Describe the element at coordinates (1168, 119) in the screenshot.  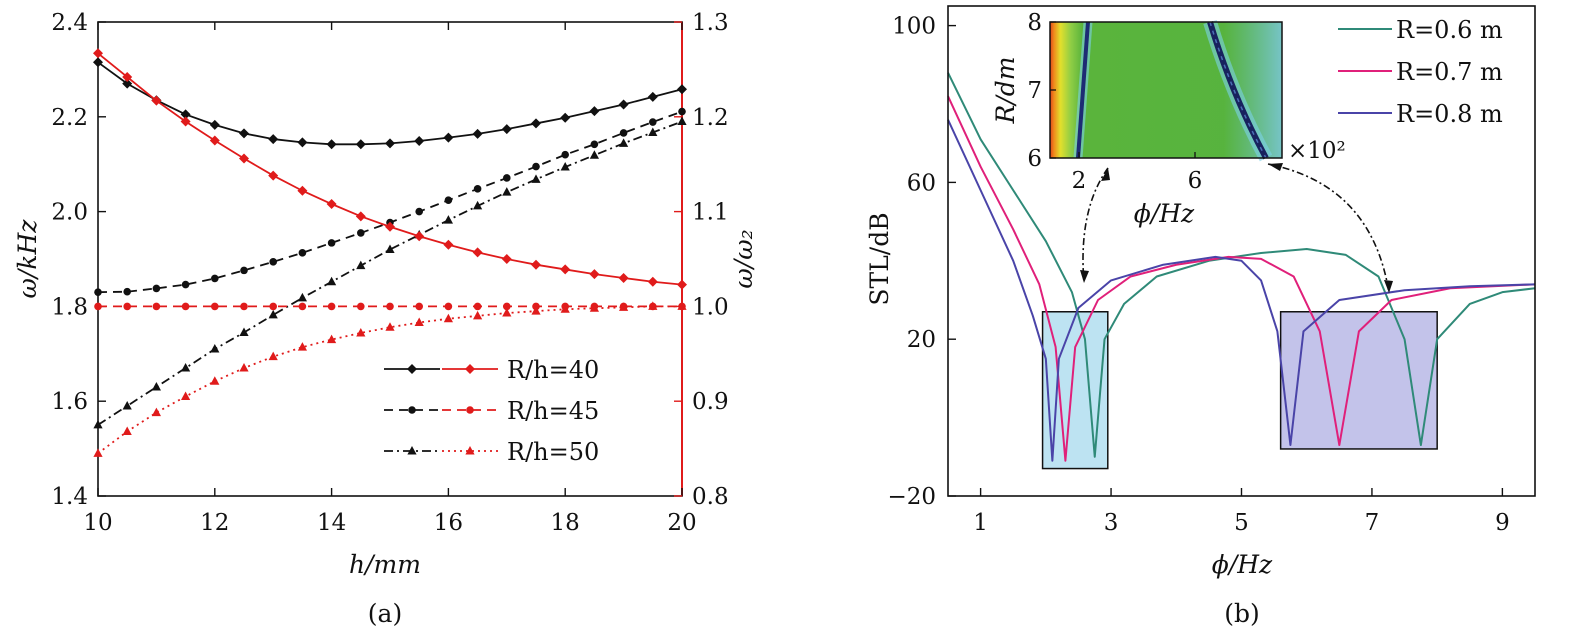
I see `inset-heatmap: 2 6 6 7 8 ϕ/Hz R/dm ×10²` at that location.